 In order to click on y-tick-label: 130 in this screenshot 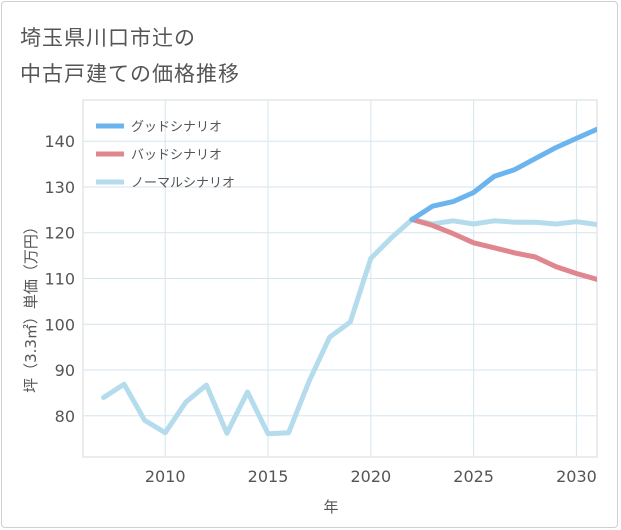, I will do `click(59, 187)`.